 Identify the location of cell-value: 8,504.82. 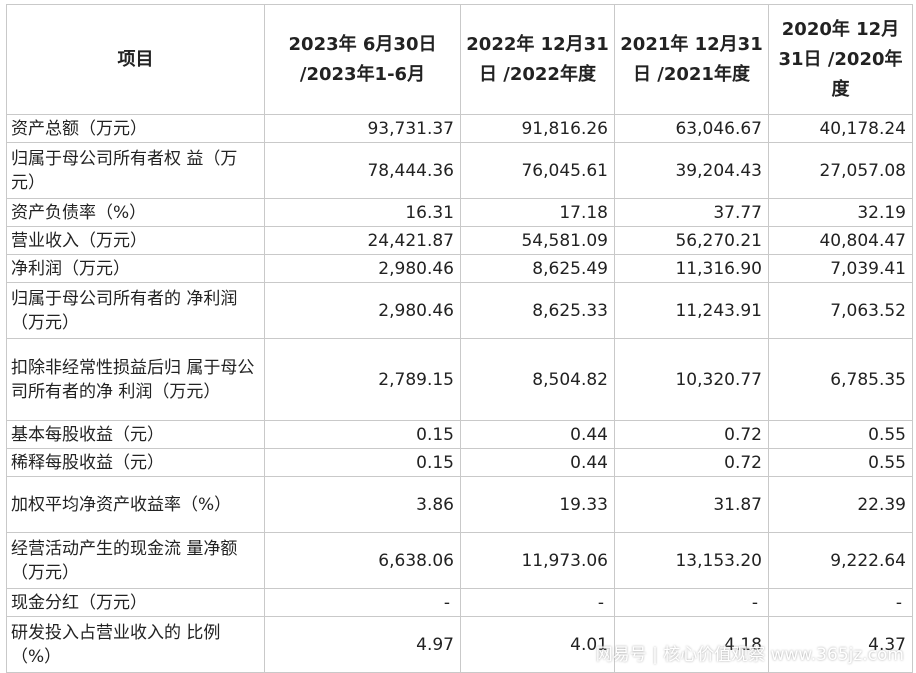
(537, 379).